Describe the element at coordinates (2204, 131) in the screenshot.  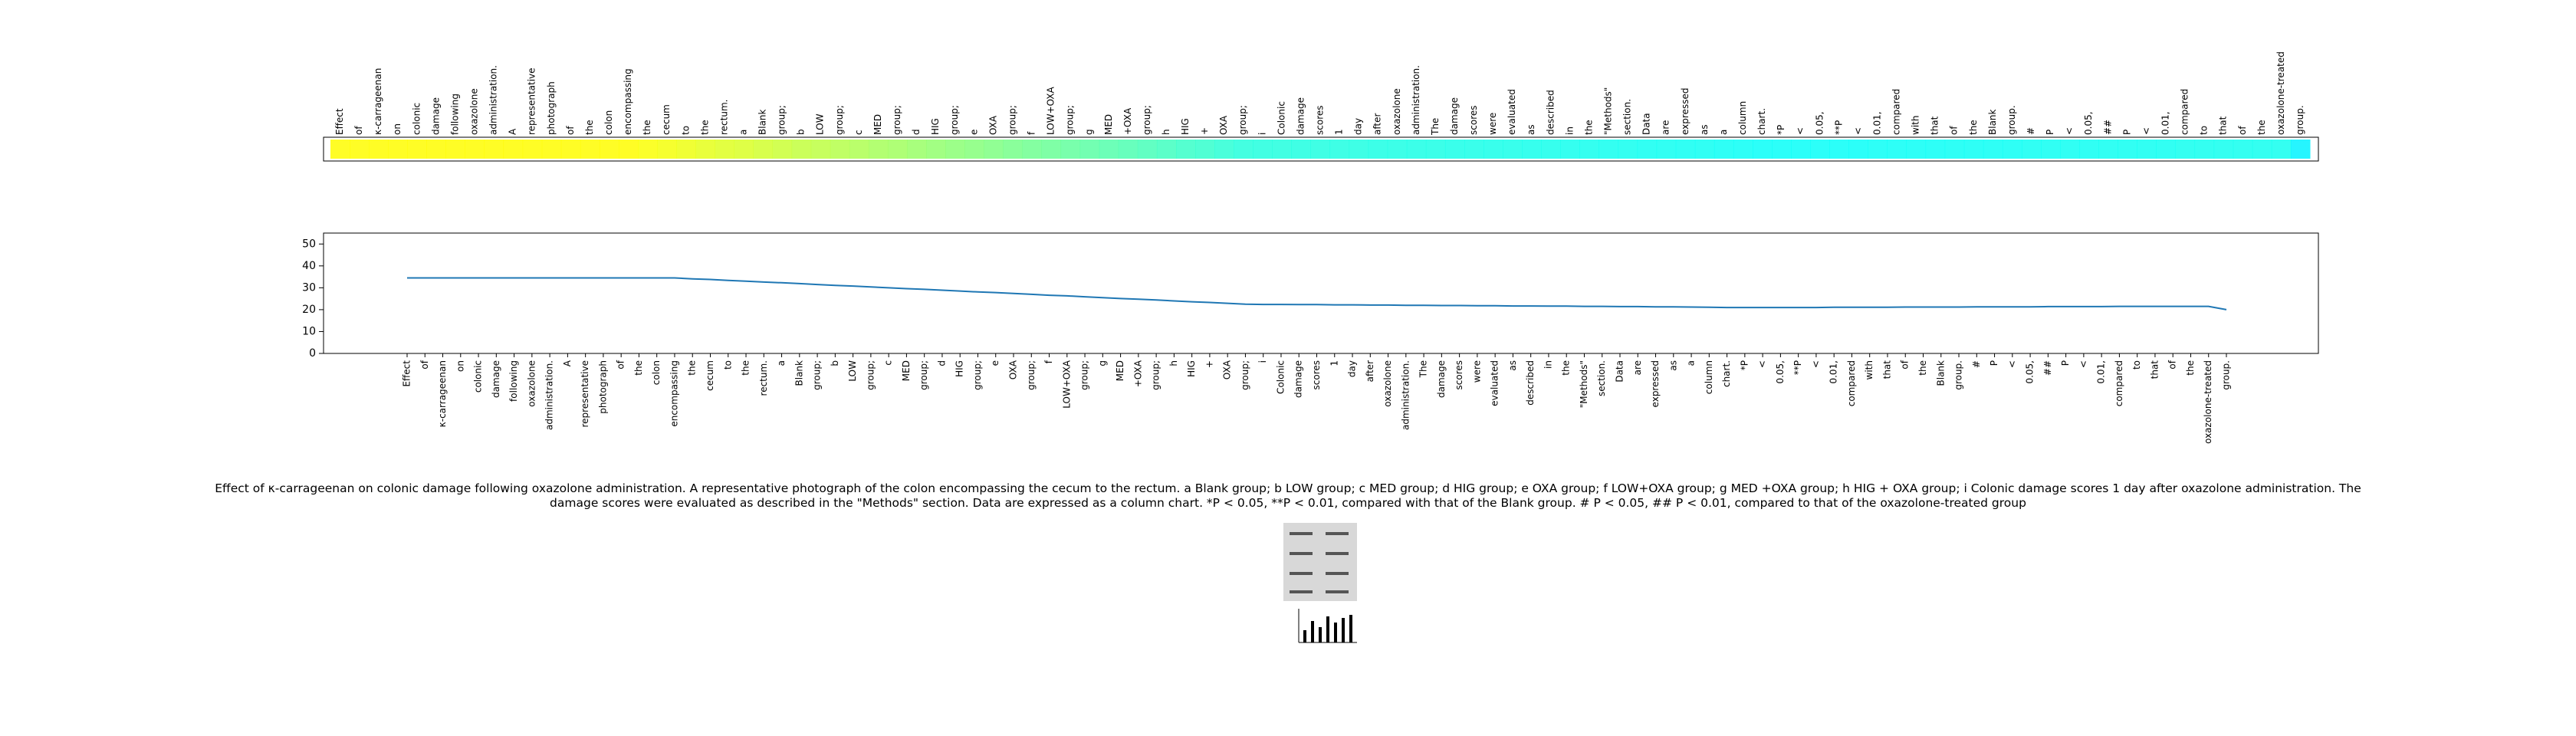
I see `token-label: to` at that location.